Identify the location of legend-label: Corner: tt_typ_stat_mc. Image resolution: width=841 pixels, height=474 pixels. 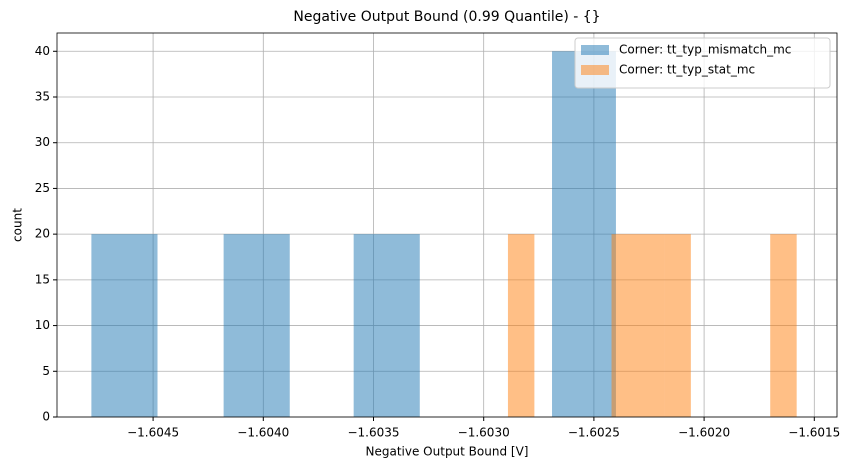
(687, 70).